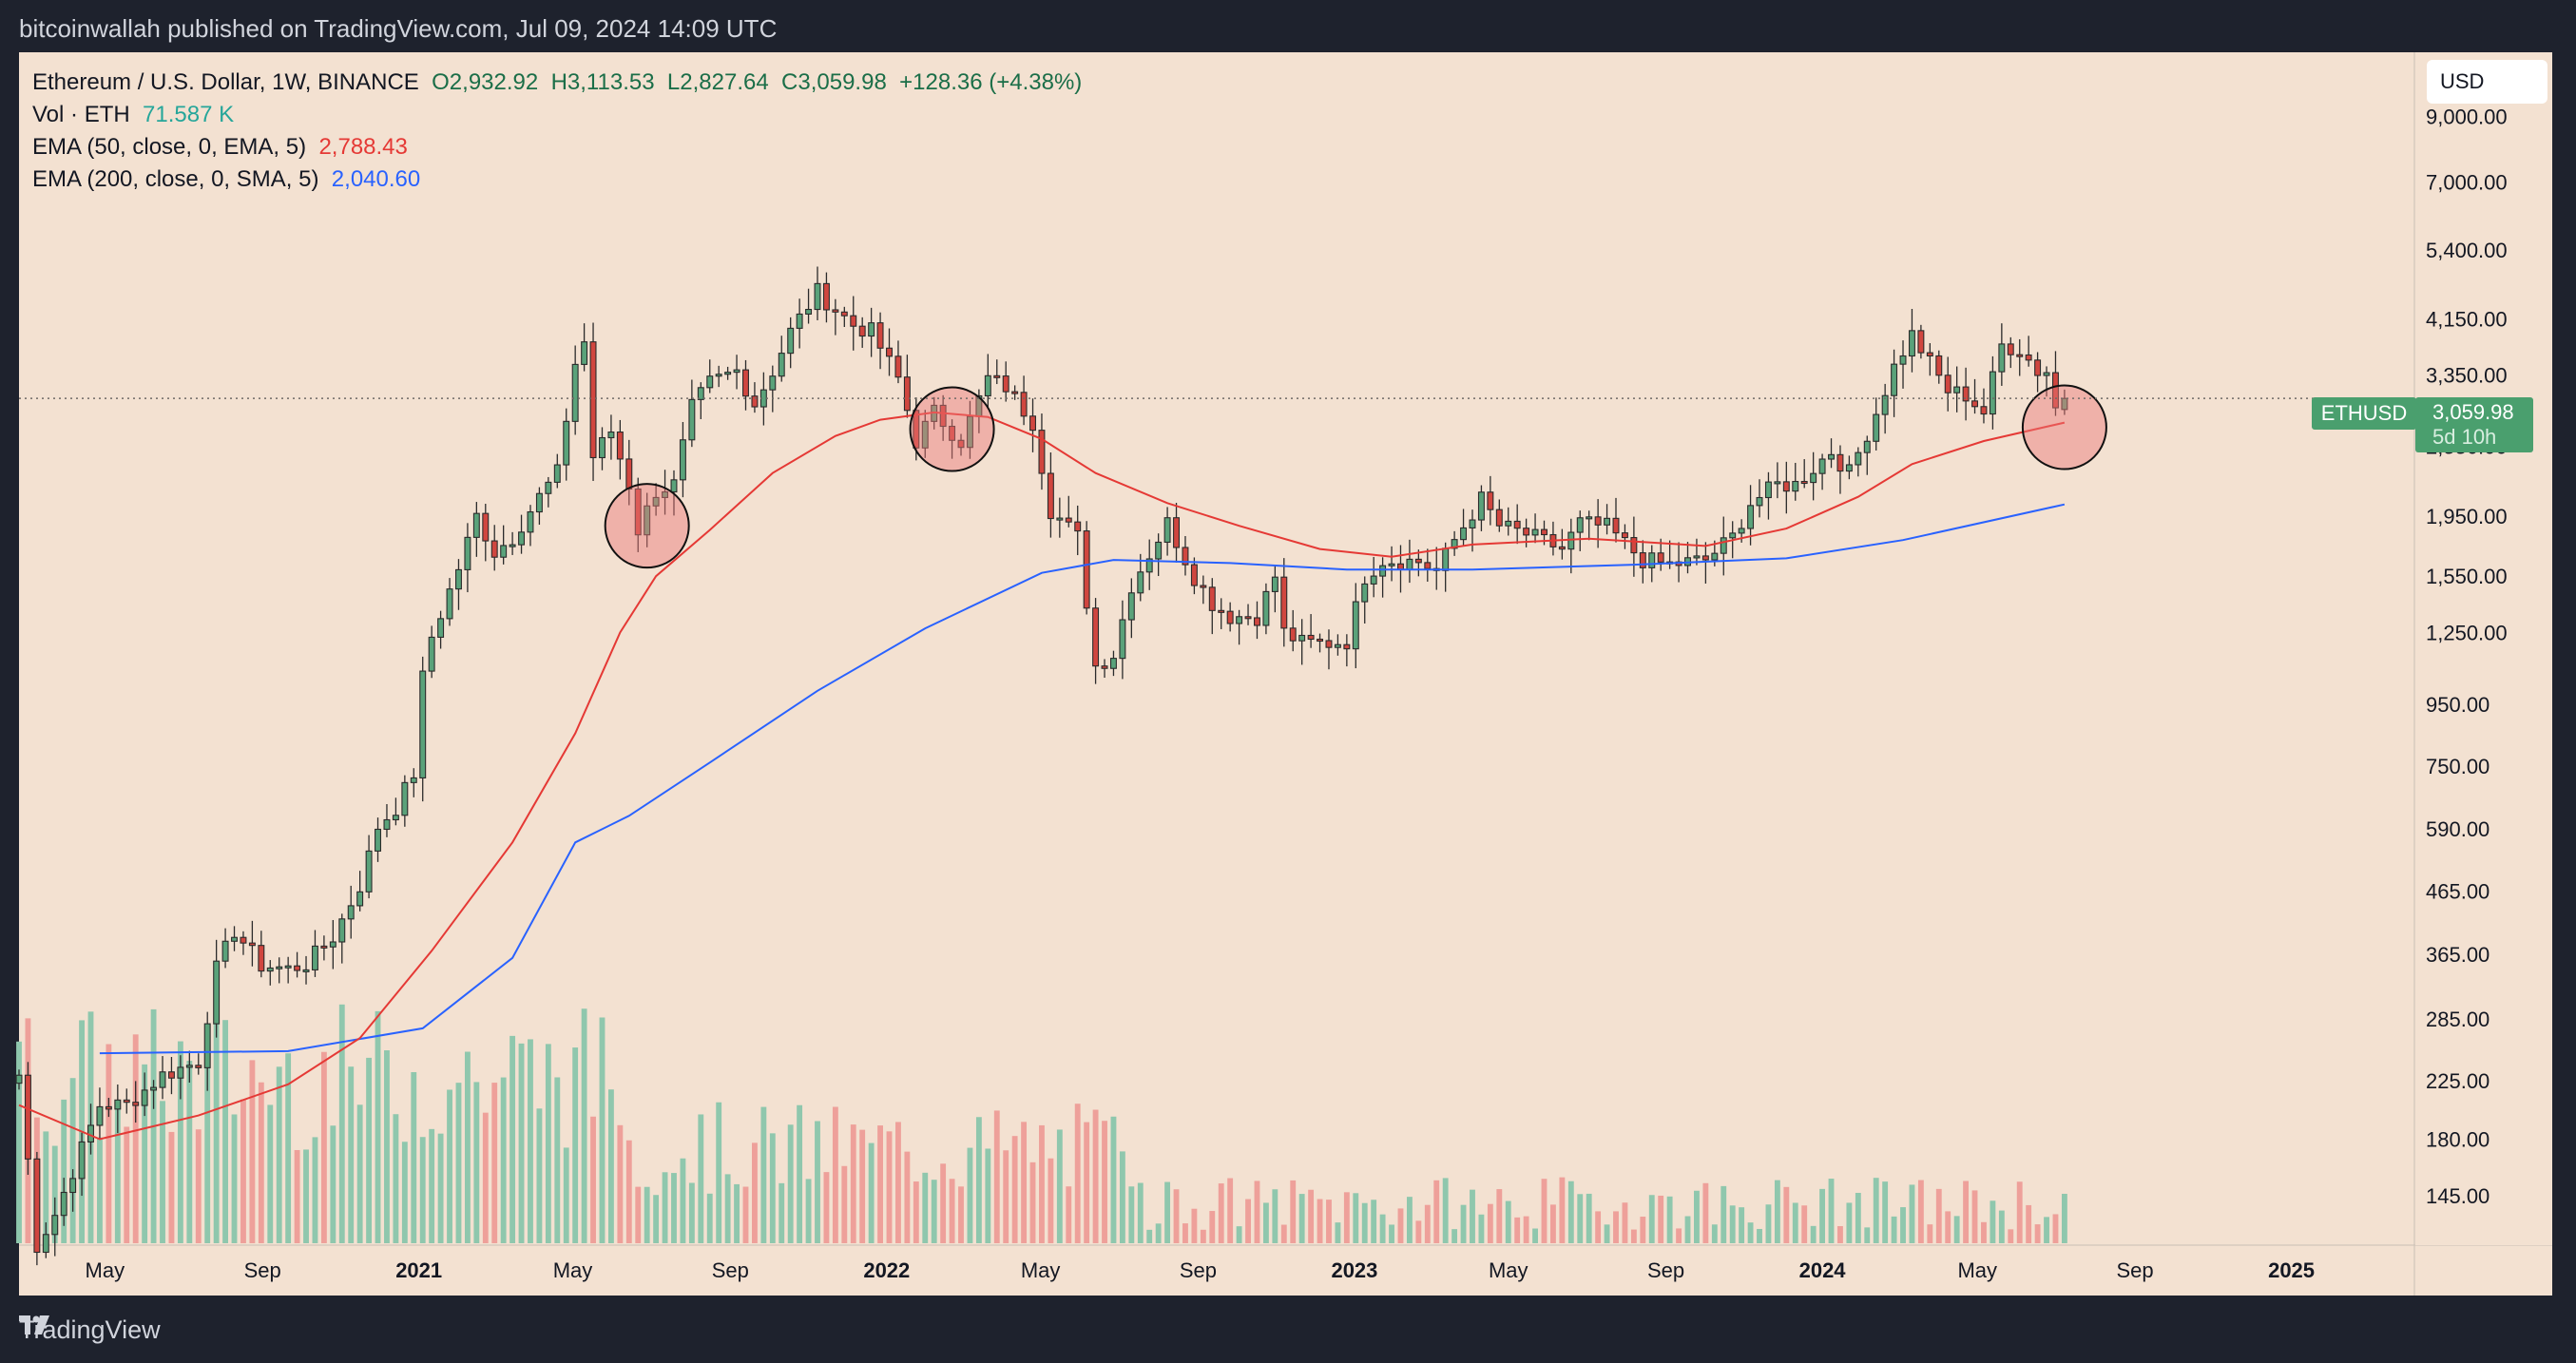  What do you see at coordinates (2457, 1196) in the screenshot?
I see `price-tick-label: 145.00` at bounding box center [2457, 1196].